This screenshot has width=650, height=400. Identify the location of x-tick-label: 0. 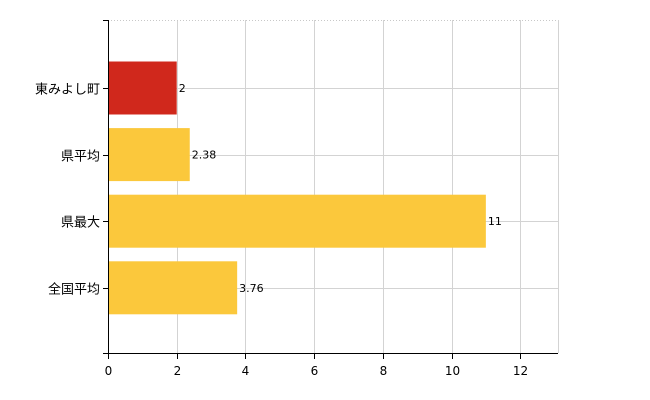
(109, 371).